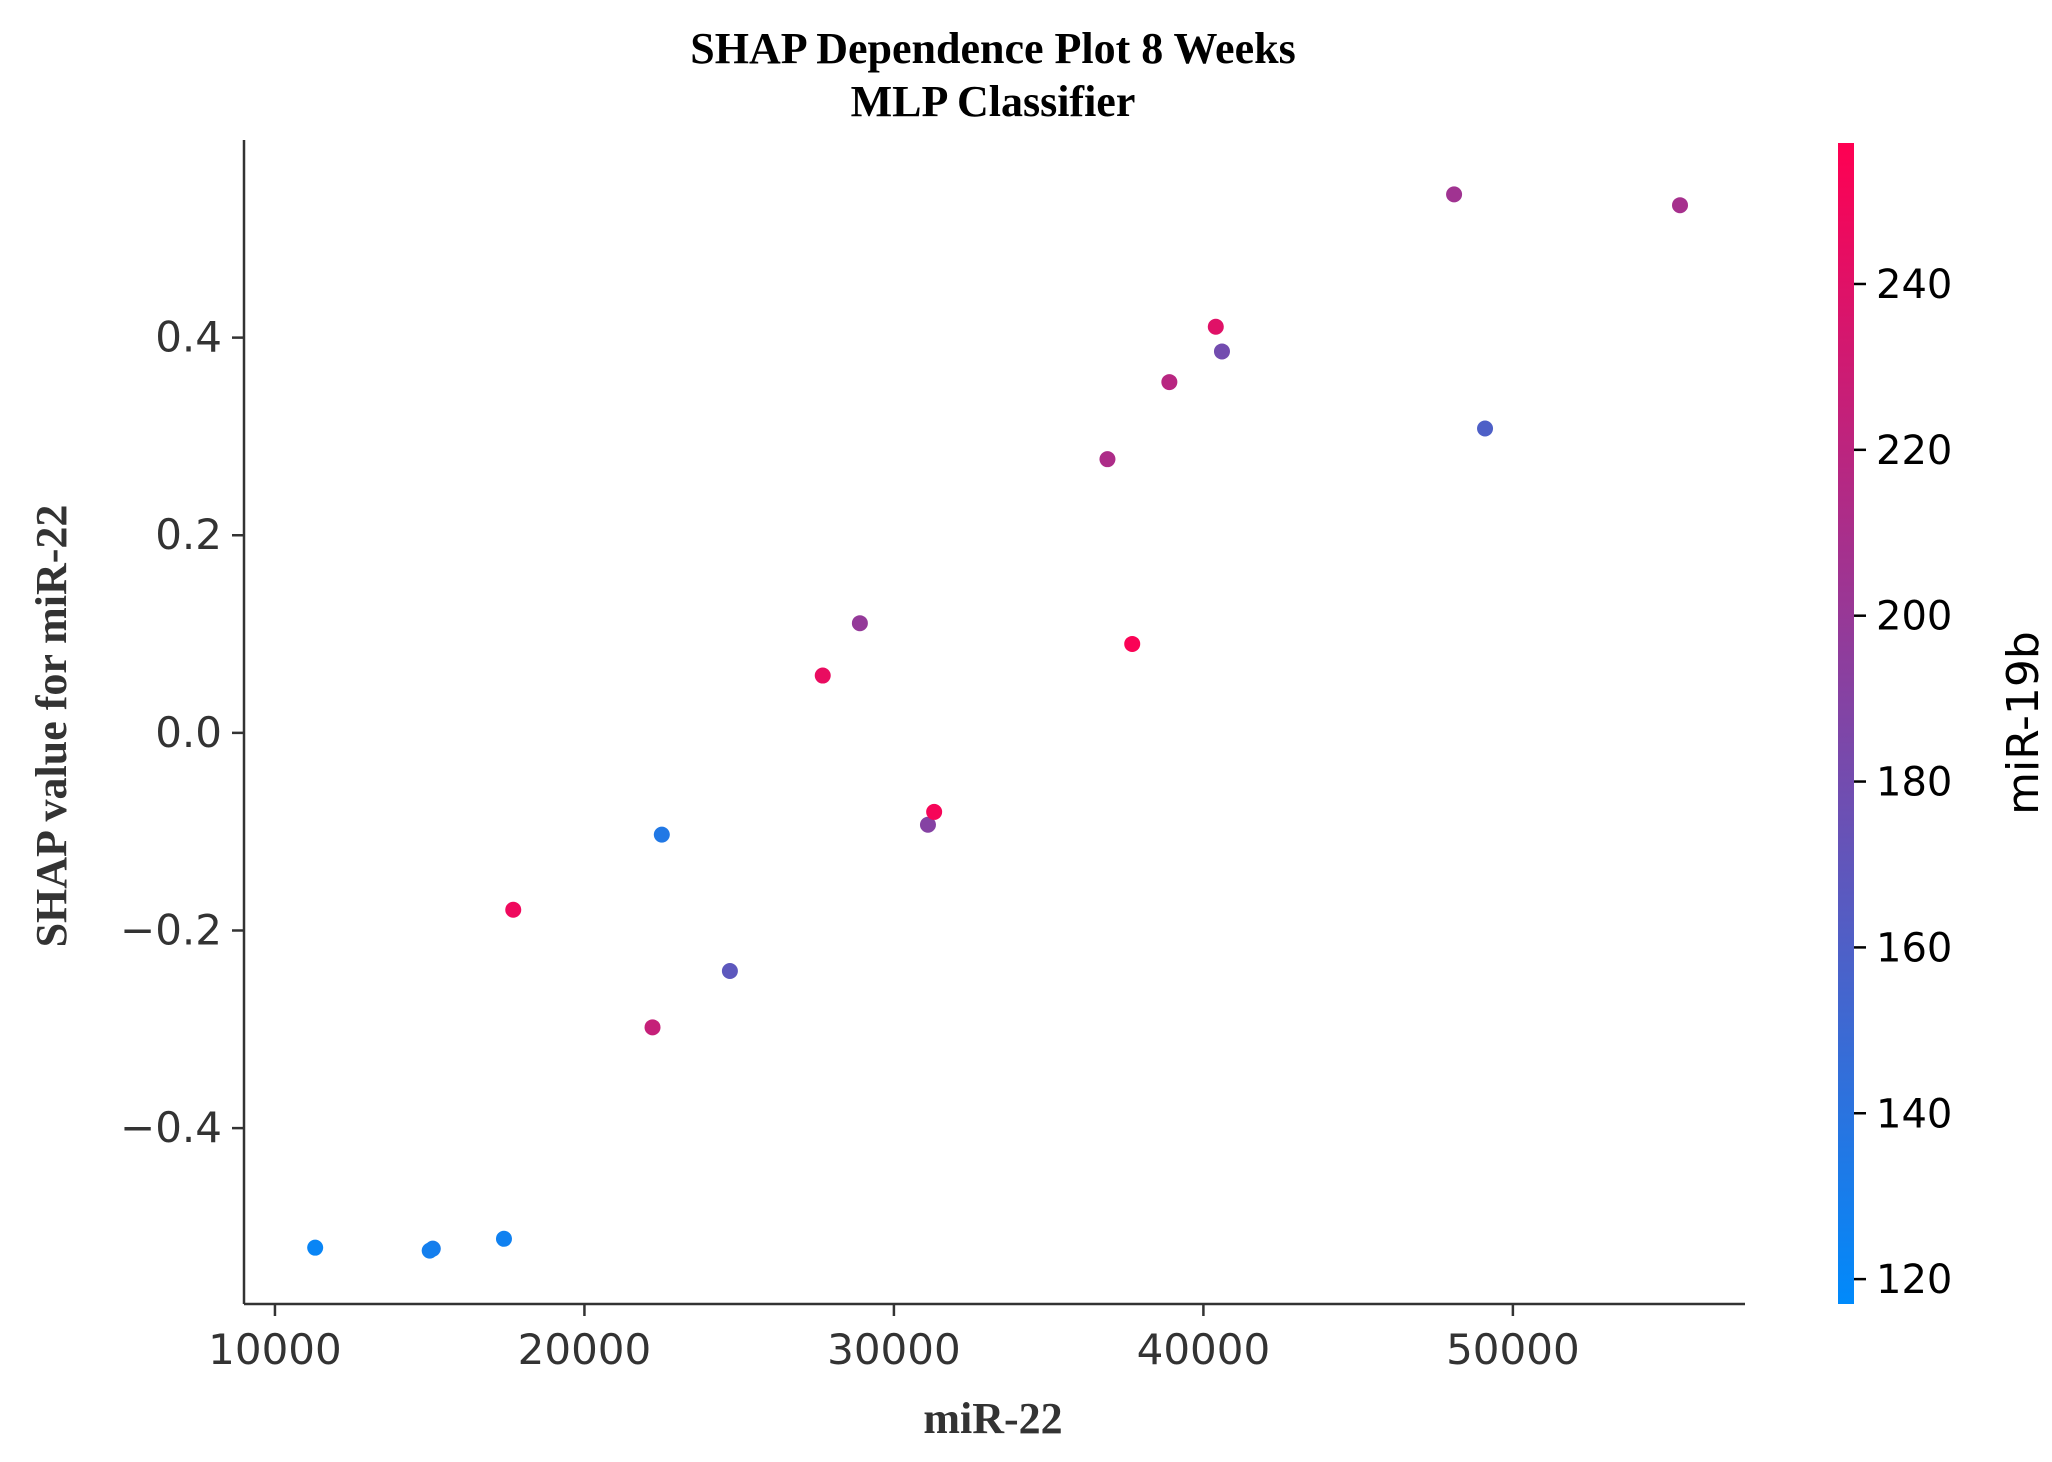 The width and height of the screenshot is (2052, 1462). Describe the element at coordinates (1914, 1114) in the screenshot. I see `colorbar-tick-label: 140` at that location.